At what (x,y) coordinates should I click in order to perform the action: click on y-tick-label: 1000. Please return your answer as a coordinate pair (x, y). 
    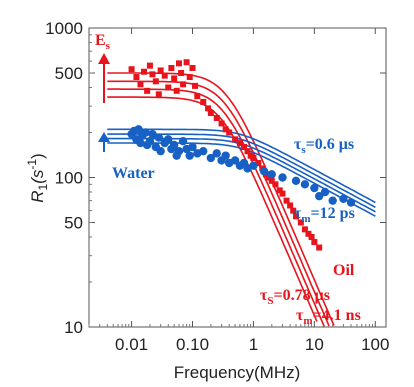
    Looking at the image, I should click on (64, 28).